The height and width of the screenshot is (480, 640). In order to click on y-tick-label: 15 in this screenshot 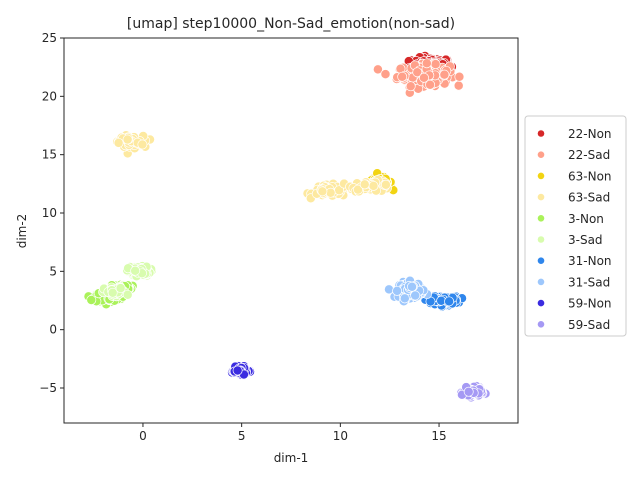, I will do `click(49, 155)`.